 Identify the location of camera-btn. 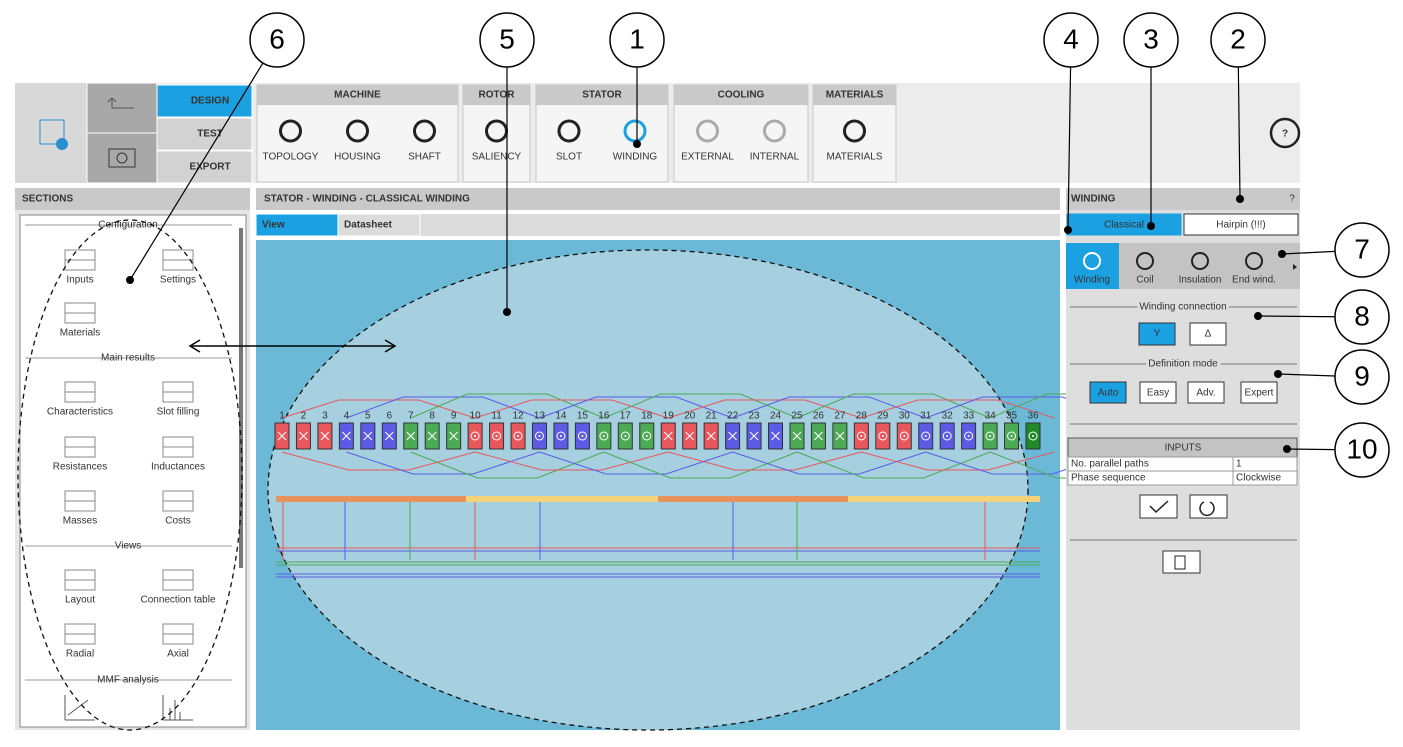
(122, 158).